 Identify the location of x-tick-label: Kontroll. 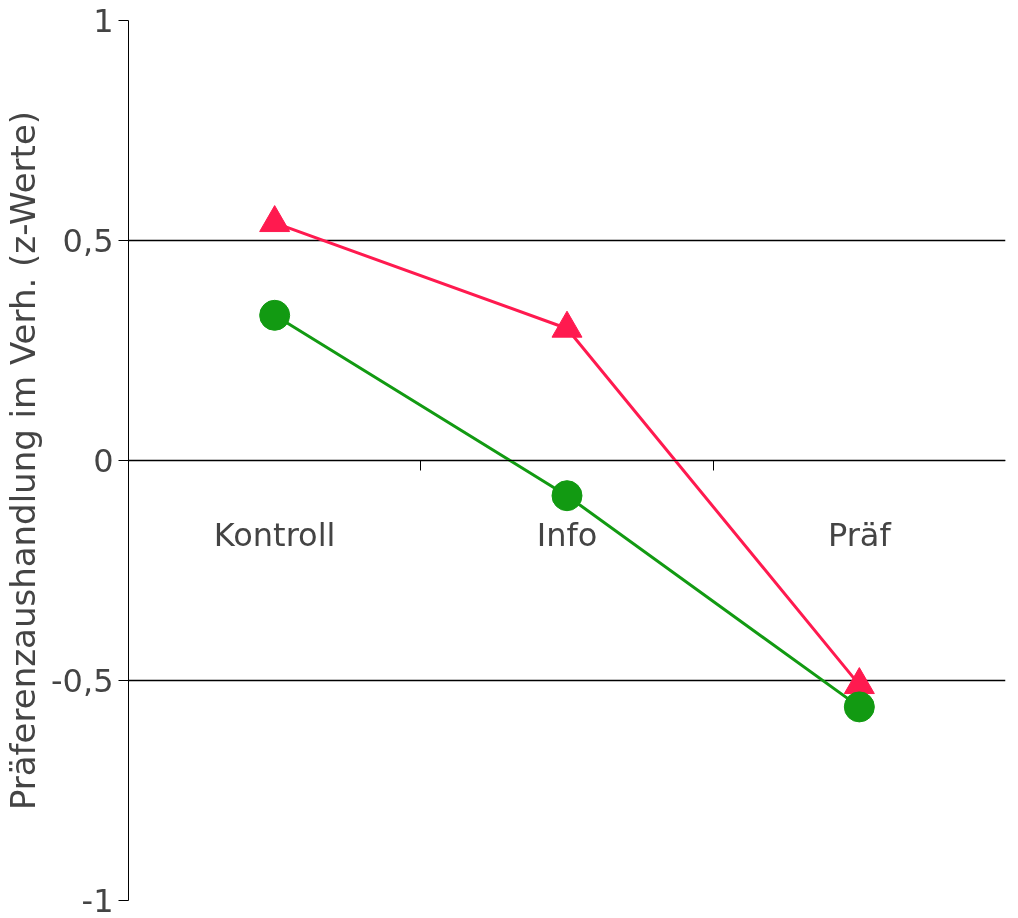
(274, 534).